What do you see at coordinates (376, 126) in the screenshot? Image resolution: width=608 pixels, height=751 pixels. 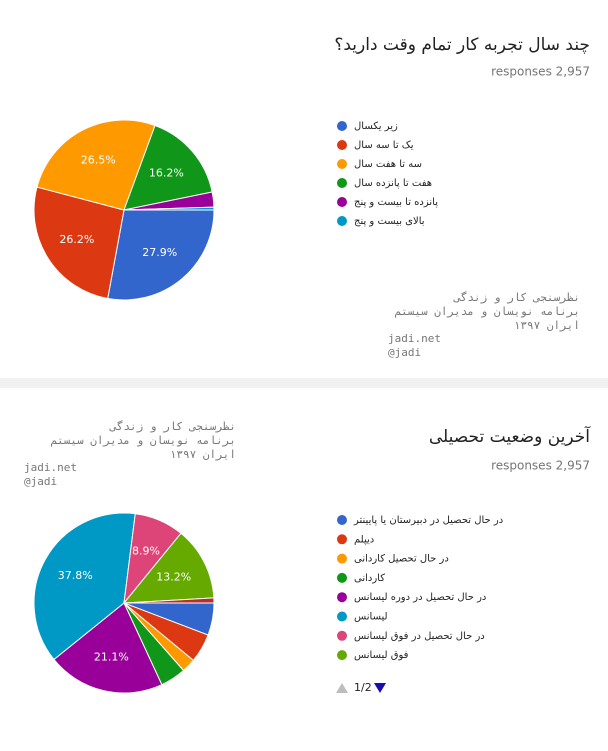 I see `legend-label: زیر یکسال` at bounding box center [376, 126].